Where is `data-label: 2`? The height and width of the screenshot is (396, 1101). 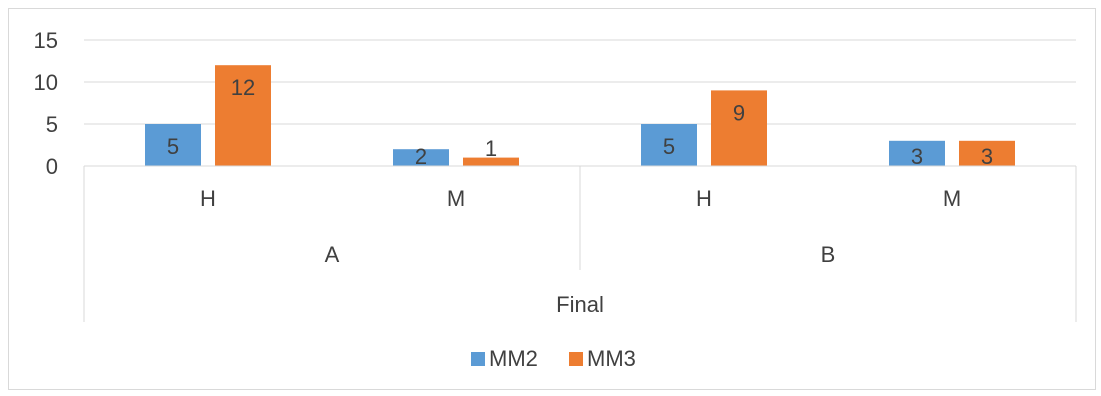 data-label: 2 is located at coordinates (421, 156).